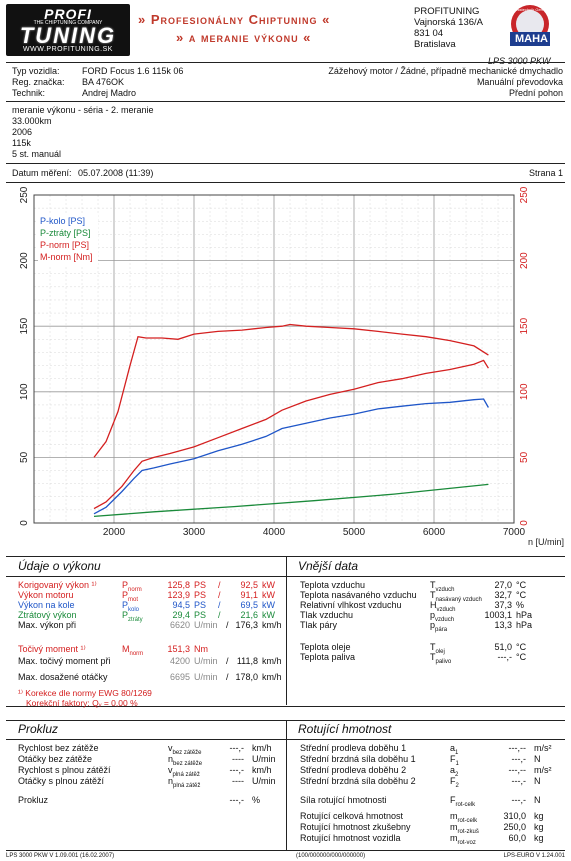  What do you see at coordinates (350, 838) in the screenshot?
I see `rot-row-label: Rotující hmotnost vozidla` at bounding box center [350, 838].